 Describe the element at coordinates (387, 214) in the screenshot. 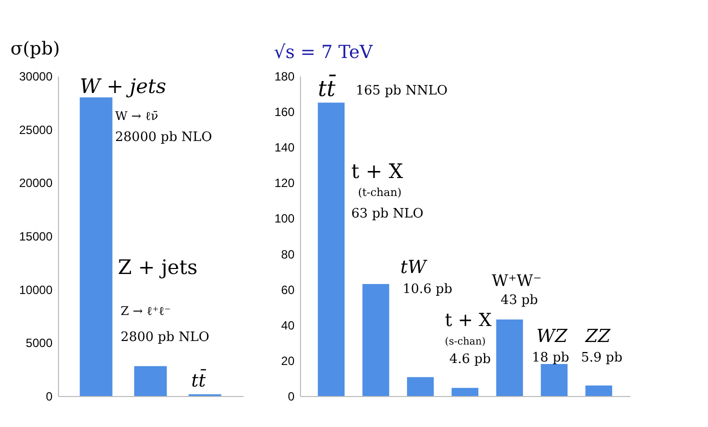

I see `annotation: 63 pb NLO` at that location.